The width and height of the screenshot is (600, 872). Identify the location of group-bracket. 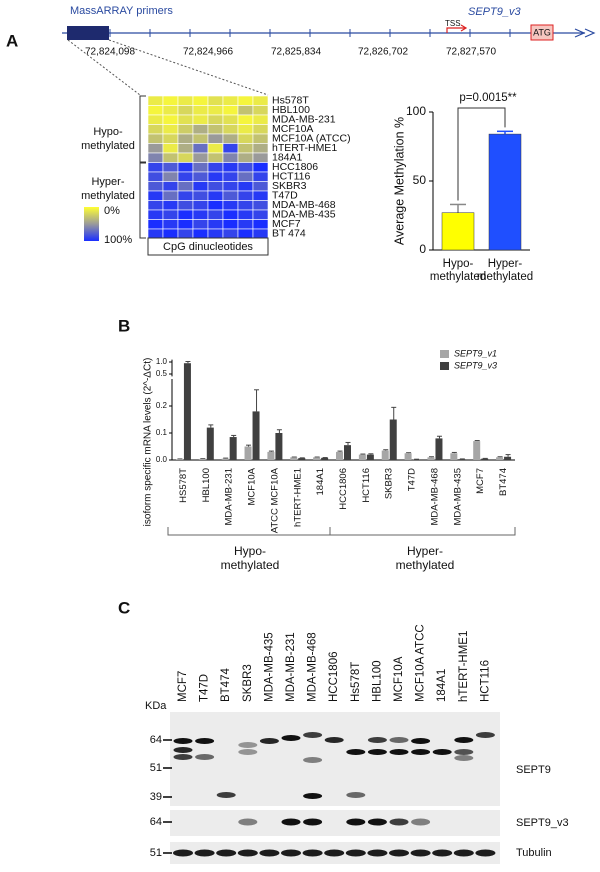
(341, 531).